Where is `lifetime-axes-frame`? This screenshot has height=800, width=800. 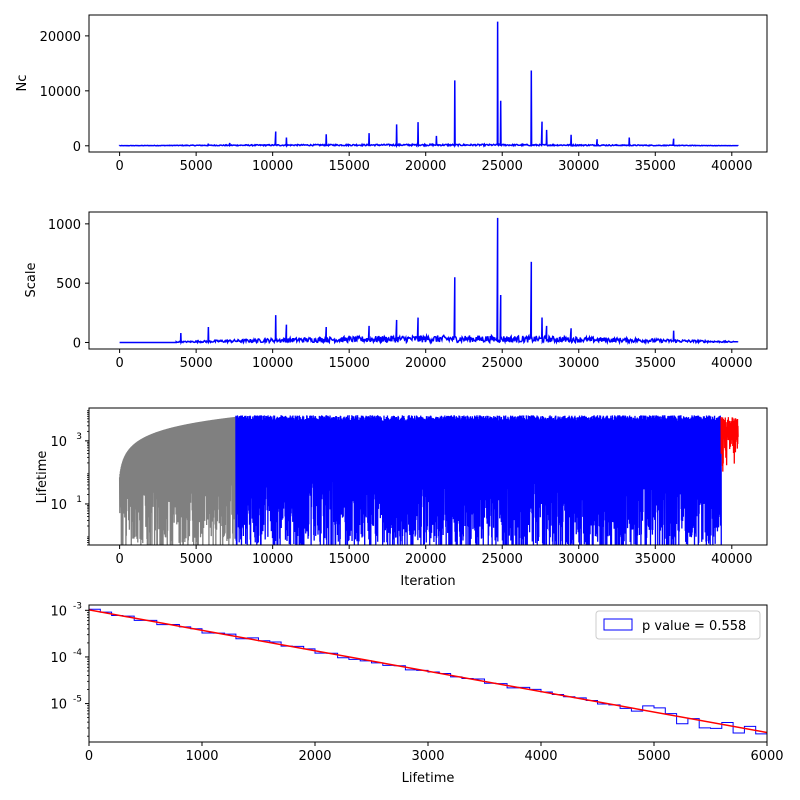
lifetime-axes-frame is located at coordinates (428, 476).